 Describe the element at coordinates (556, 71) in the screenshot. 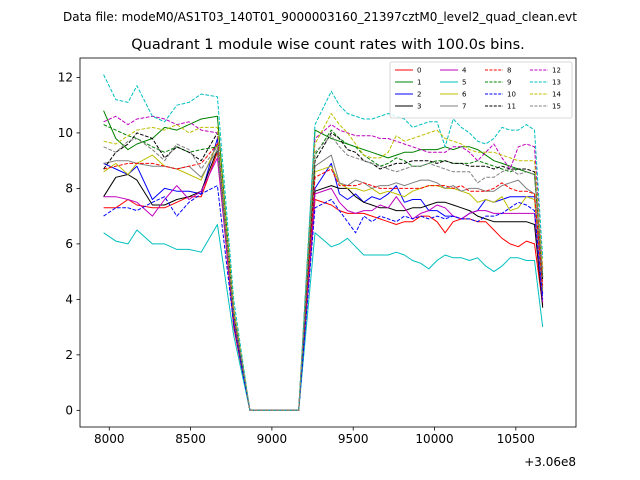

I see `legend-label-12: 12` at that location.